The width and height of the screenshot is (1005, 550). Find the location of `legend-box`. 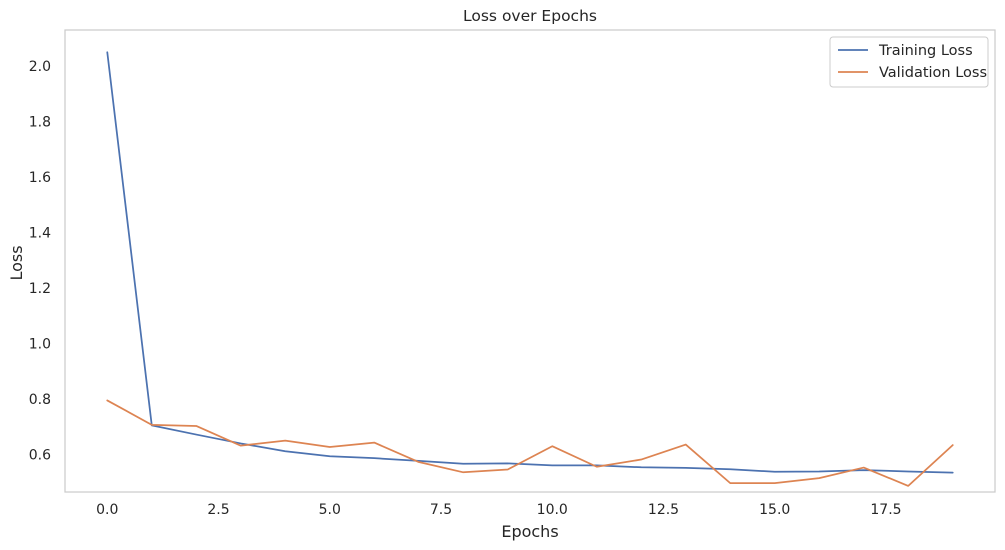

legend-box is located at coordinates (909, 62).